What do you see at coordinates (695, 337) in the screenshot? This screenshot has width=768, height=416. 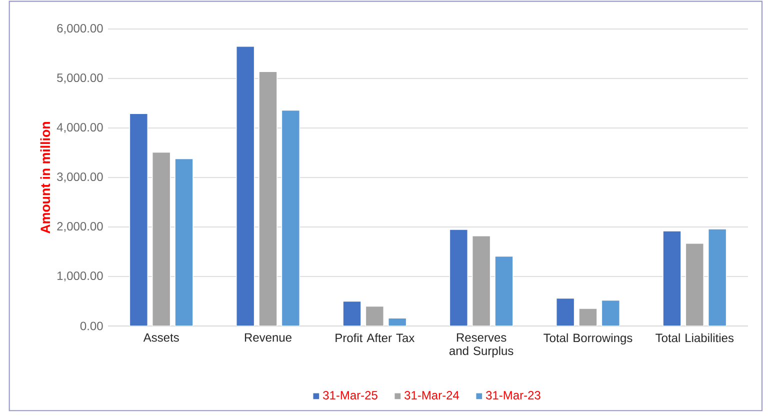 I see `x-tick-label: Total Liabilities` at bounding box center [695, 337].